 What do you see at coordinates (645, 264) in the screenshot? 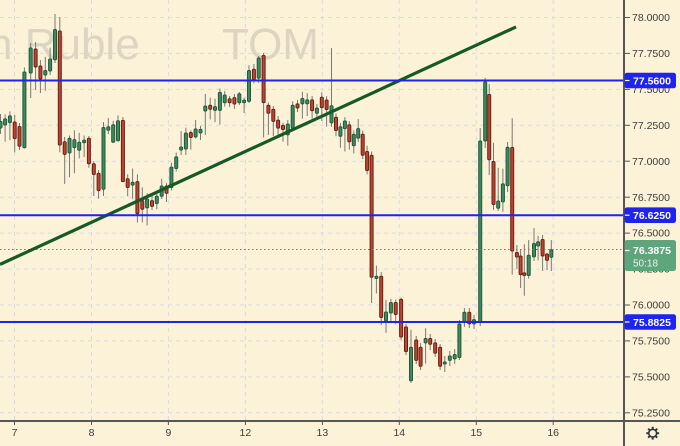
I see `svg-text: 50:18` at bounding box center [645, 264].